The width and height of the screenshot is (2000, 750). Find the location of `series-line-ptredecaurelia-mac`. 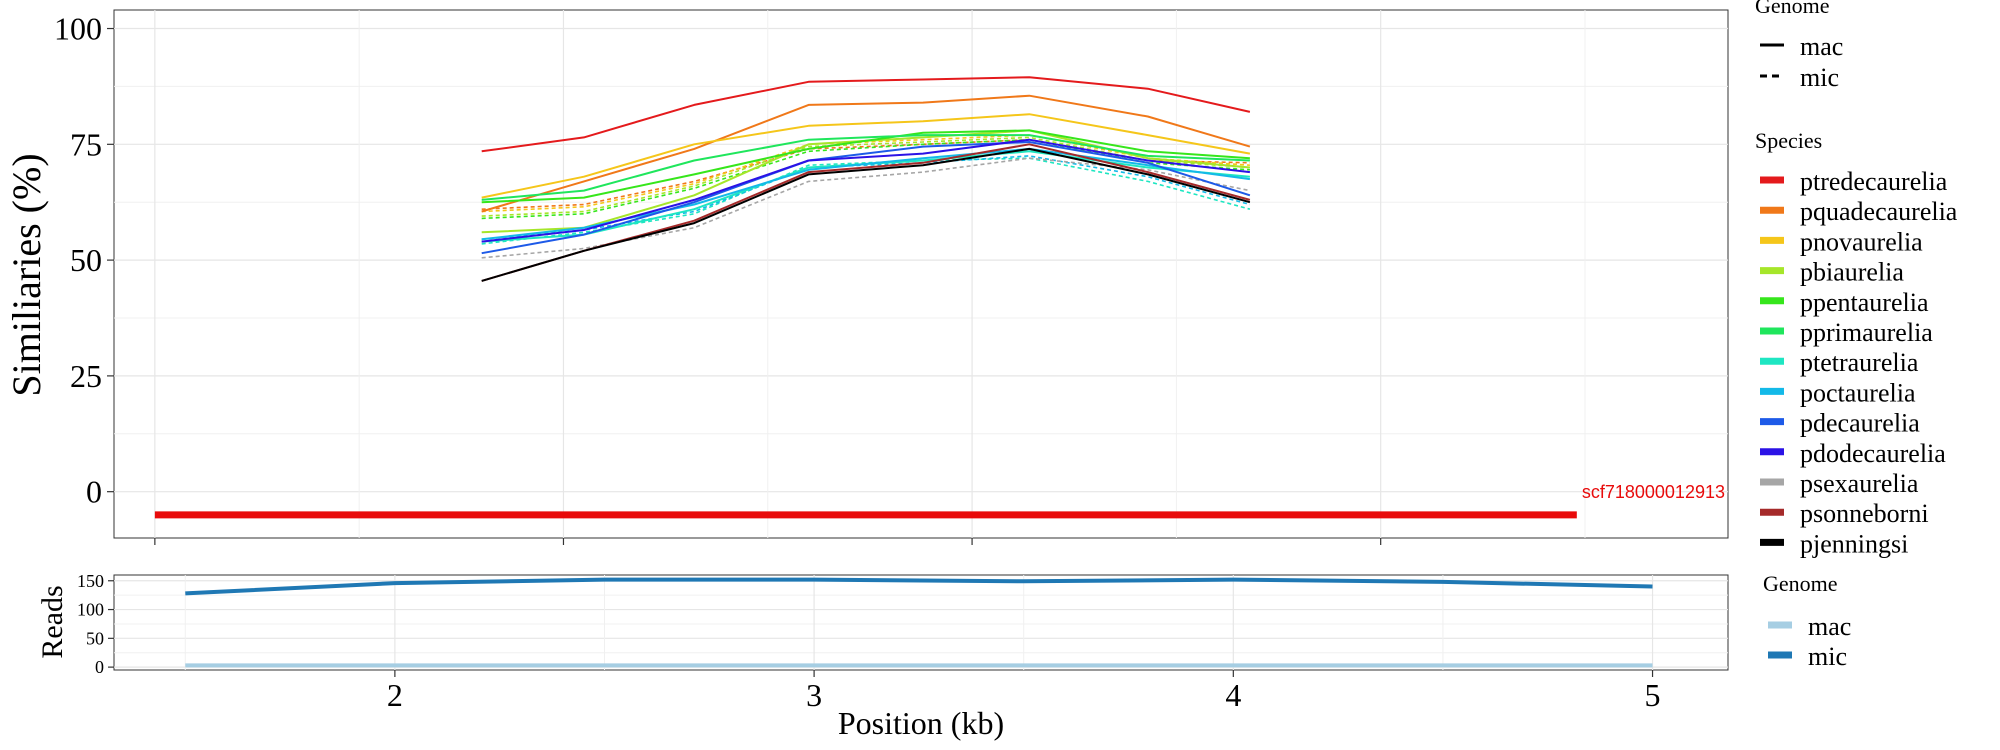

series-line-ptredecaurelia-mac is located at coordinates (866, 114).